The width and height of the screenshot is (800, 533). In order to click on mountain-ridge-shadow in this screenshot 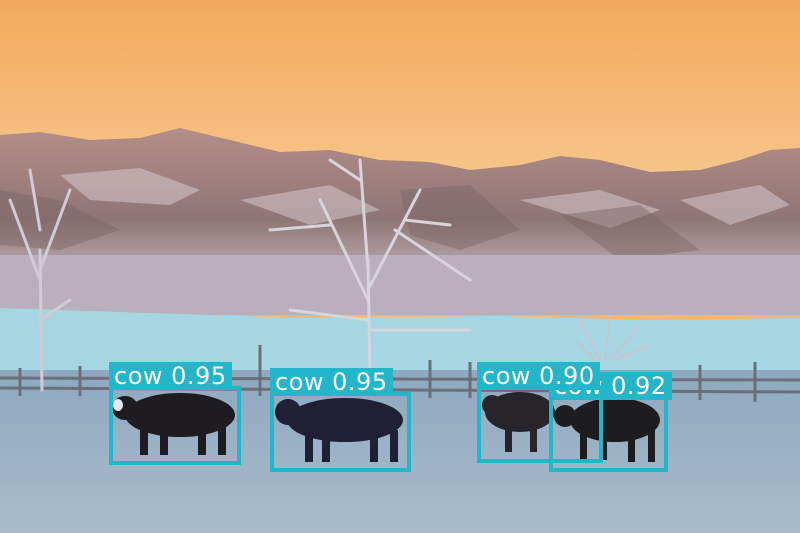, I will do `click(350, 222)`.